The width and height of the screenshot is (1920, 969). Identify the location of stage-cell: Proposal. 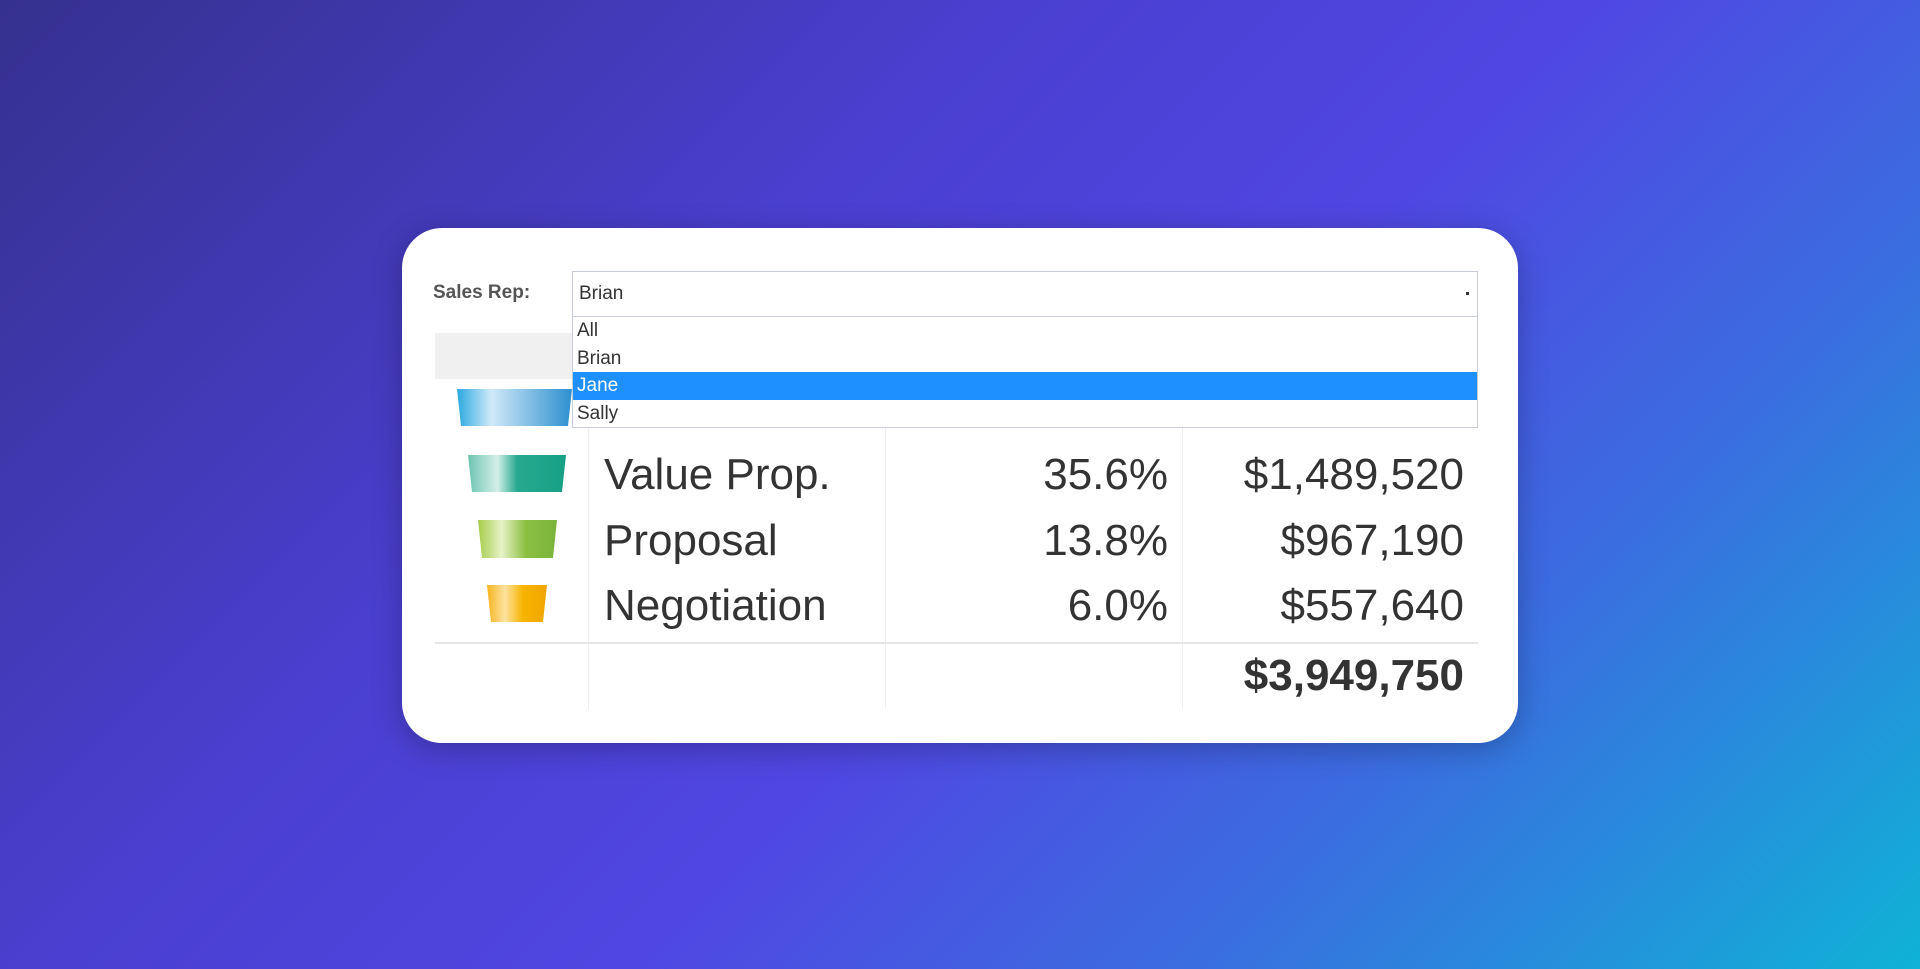
(691, 540).